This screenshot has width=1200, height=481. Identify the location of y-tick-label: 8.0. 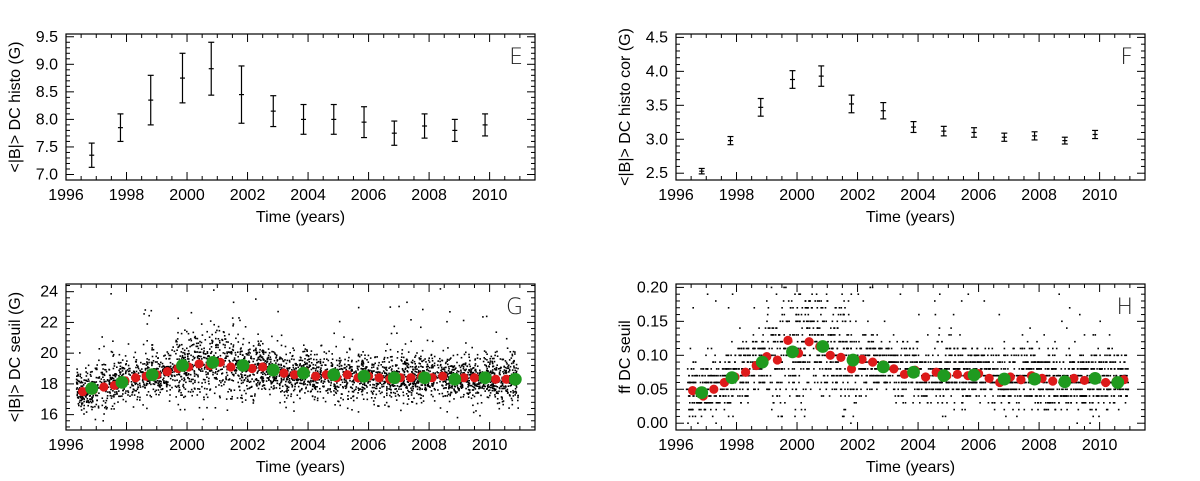
(47, 119).